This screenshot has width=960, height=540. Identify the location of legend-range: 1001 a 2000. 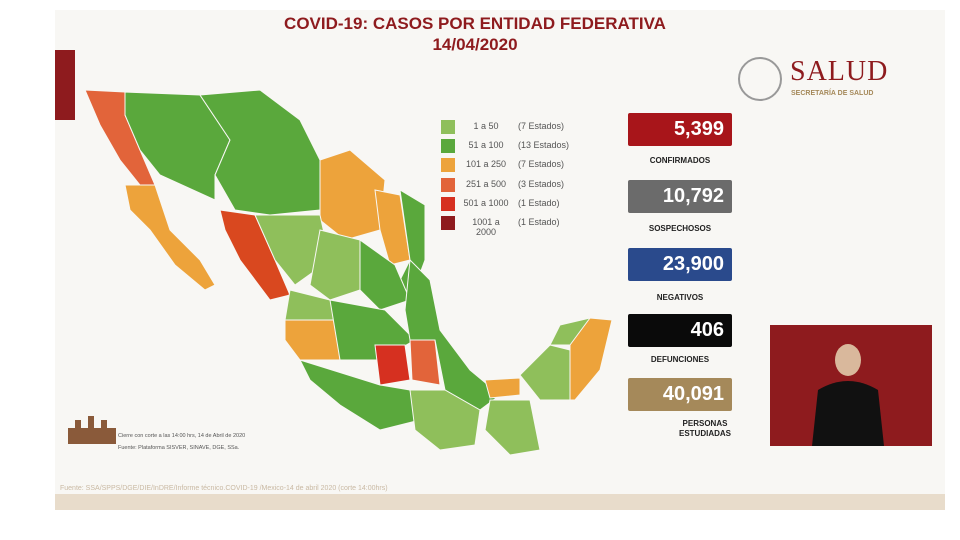
(486, 227).